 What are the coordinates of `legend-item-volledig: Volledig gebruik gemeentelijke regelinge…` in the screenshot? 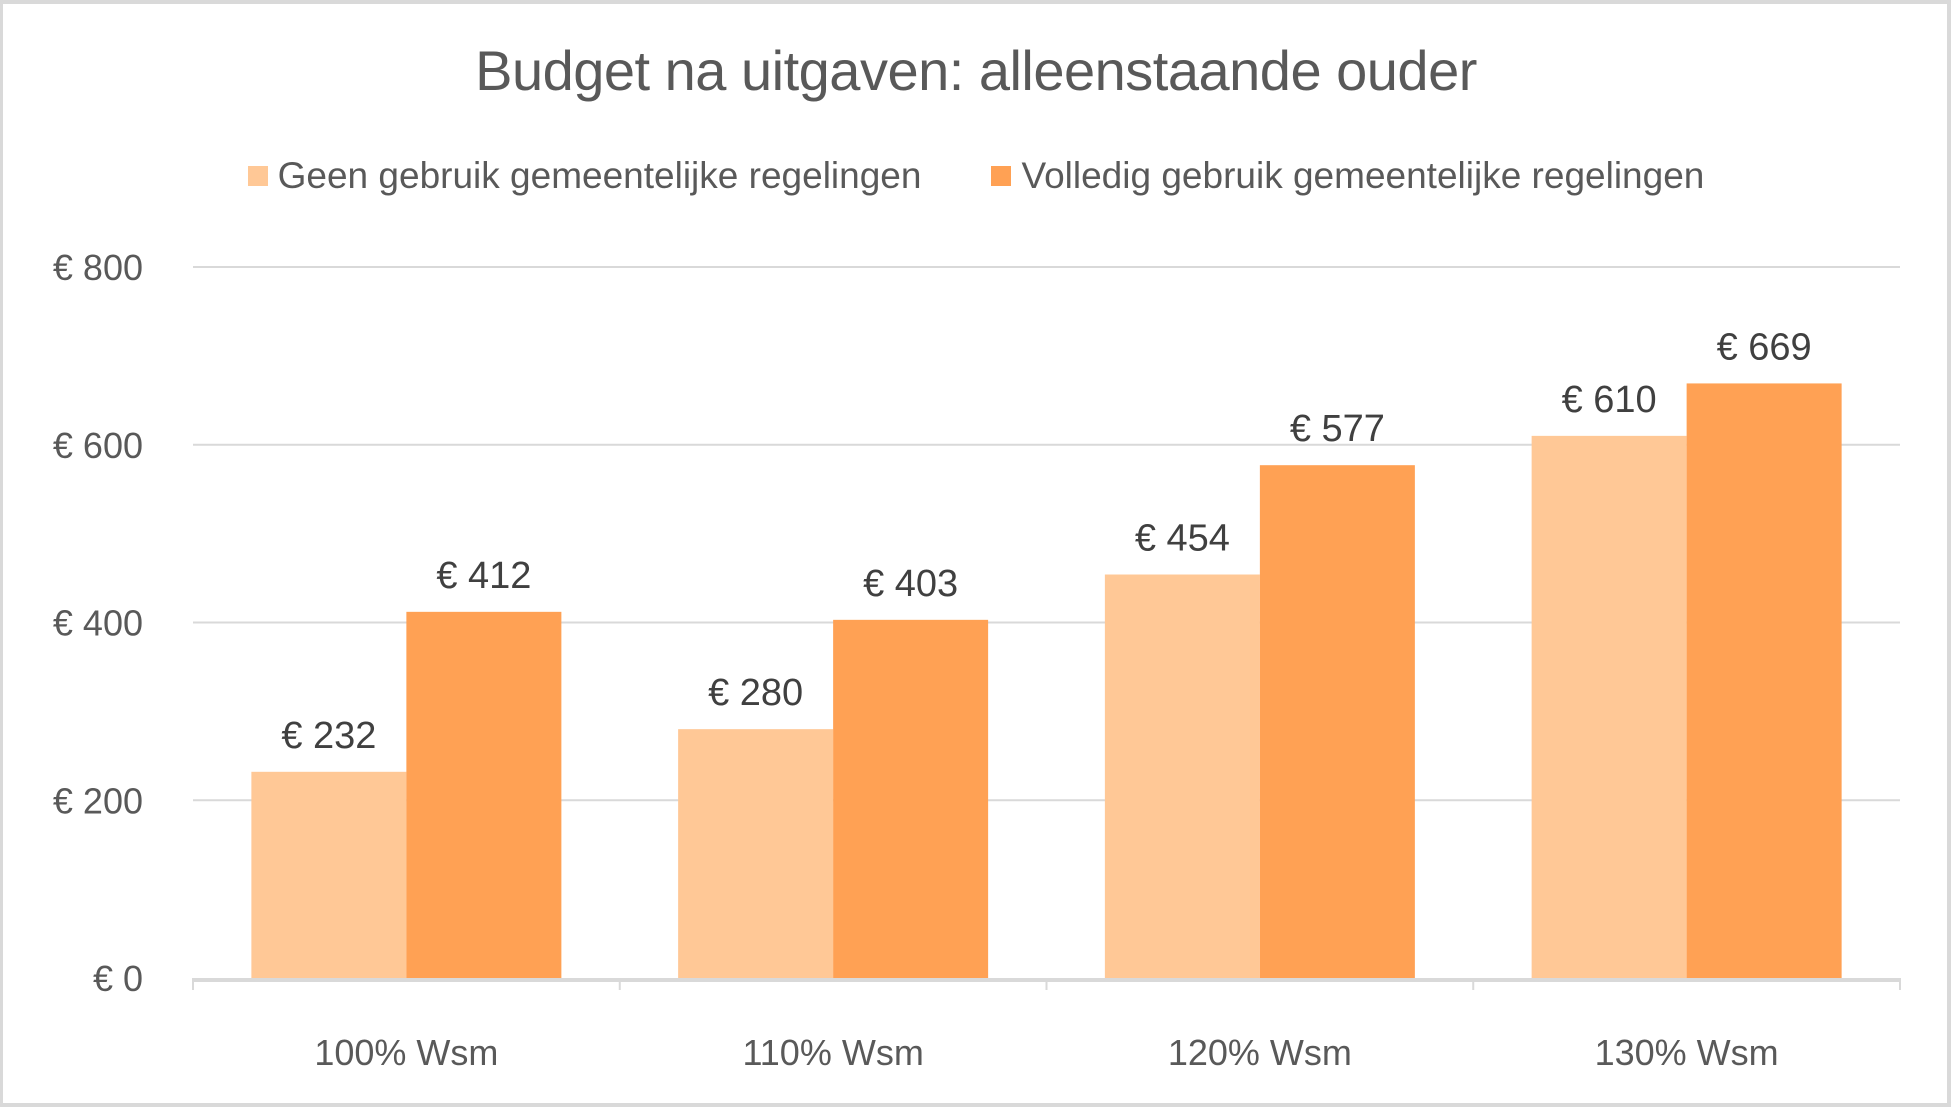 It's located at (1347, 176).